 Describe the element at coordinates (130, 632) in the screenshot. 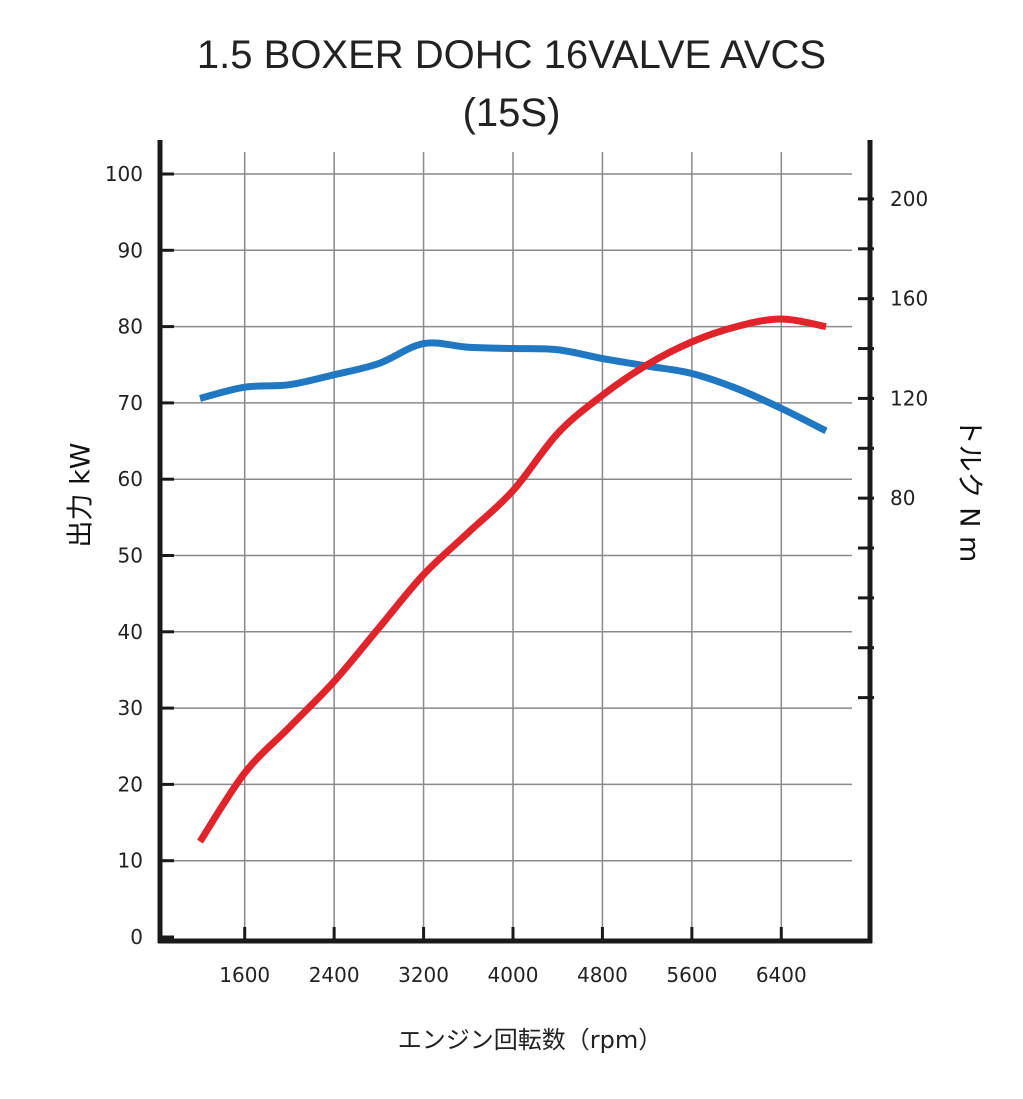

I see `y-left-tick-label: 40` at that location.